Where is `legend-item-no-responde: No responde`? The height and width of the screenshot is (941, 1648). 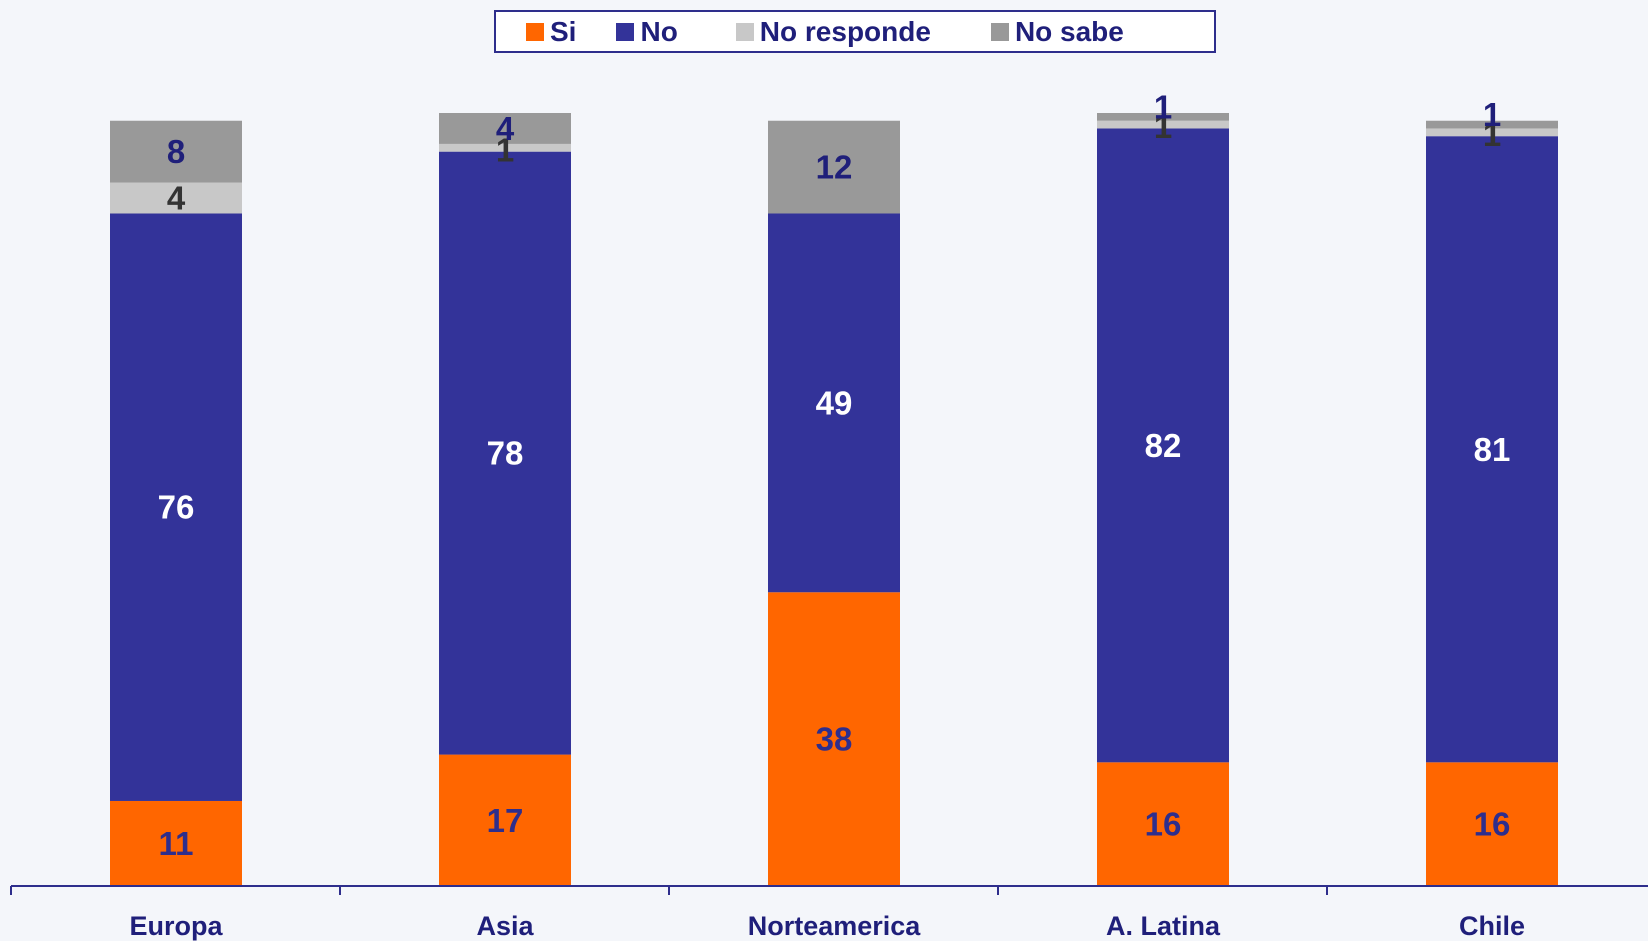 legend-item-no-responde: No responde is located at coordinates (833, 31).